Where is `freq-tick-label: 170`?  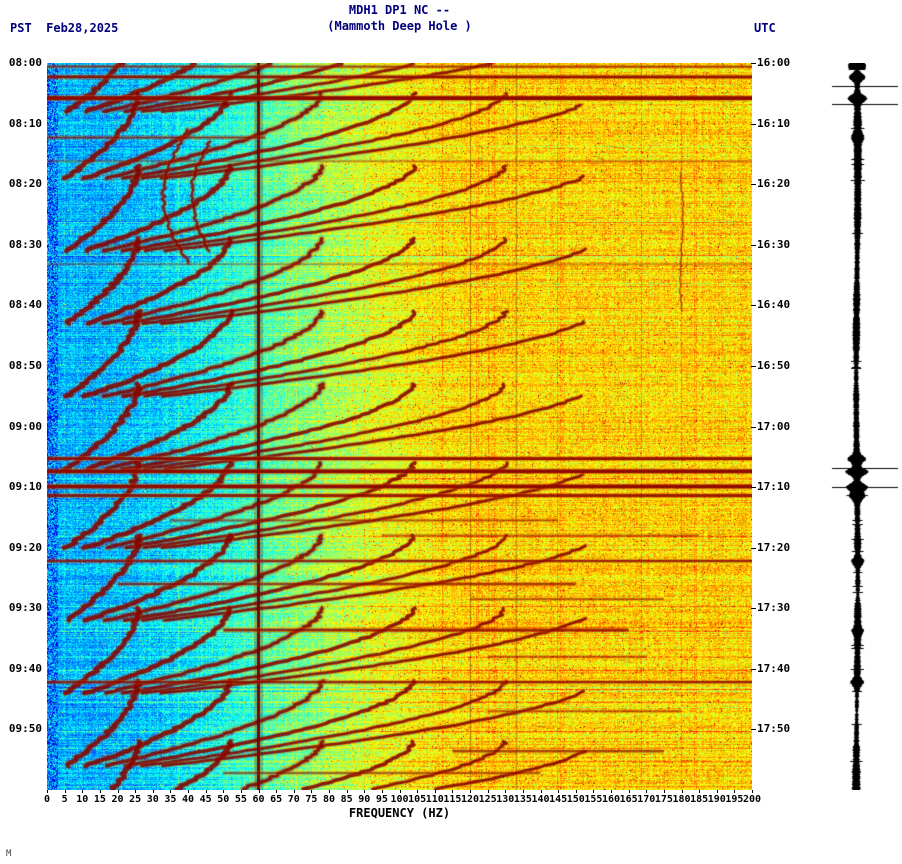 freq-tick-label: 170 is located at coordinates (646, 799).